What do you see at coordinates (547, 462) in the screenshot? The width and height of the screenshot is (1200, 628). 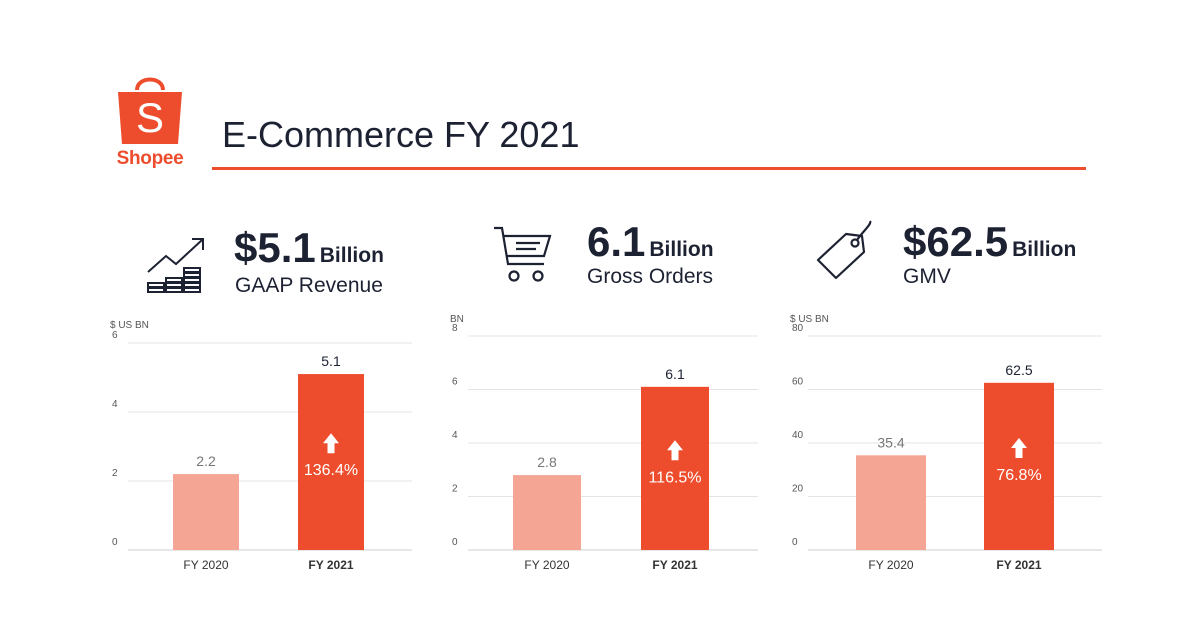 I see `bar-value-label: 2.8` at bounding box center [547, 462].